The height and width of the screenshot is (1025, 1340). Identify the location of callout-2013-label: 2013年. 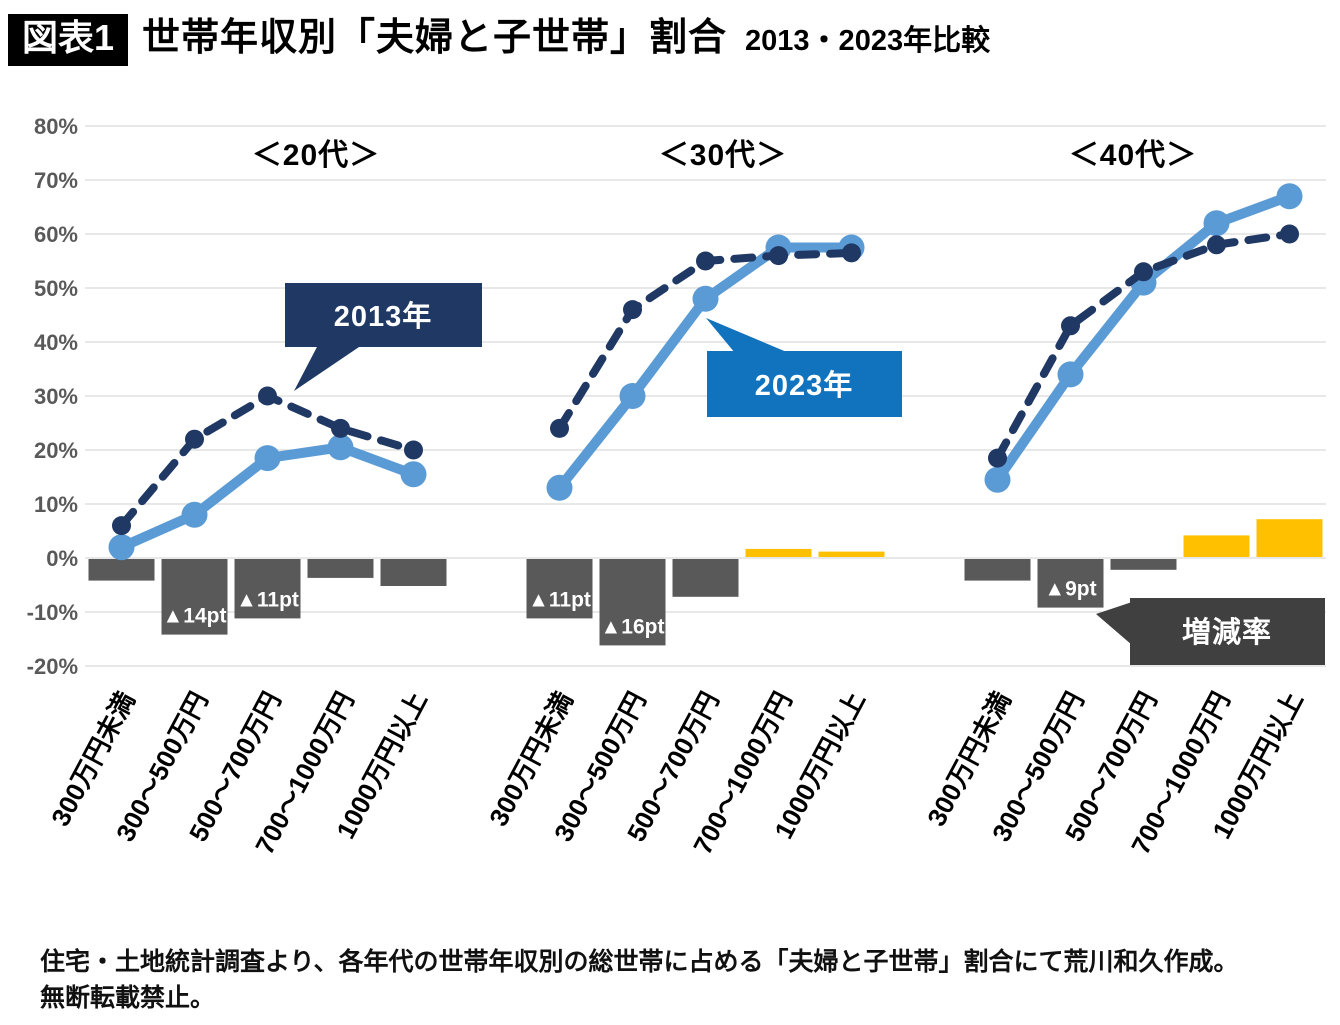
(383, 316).